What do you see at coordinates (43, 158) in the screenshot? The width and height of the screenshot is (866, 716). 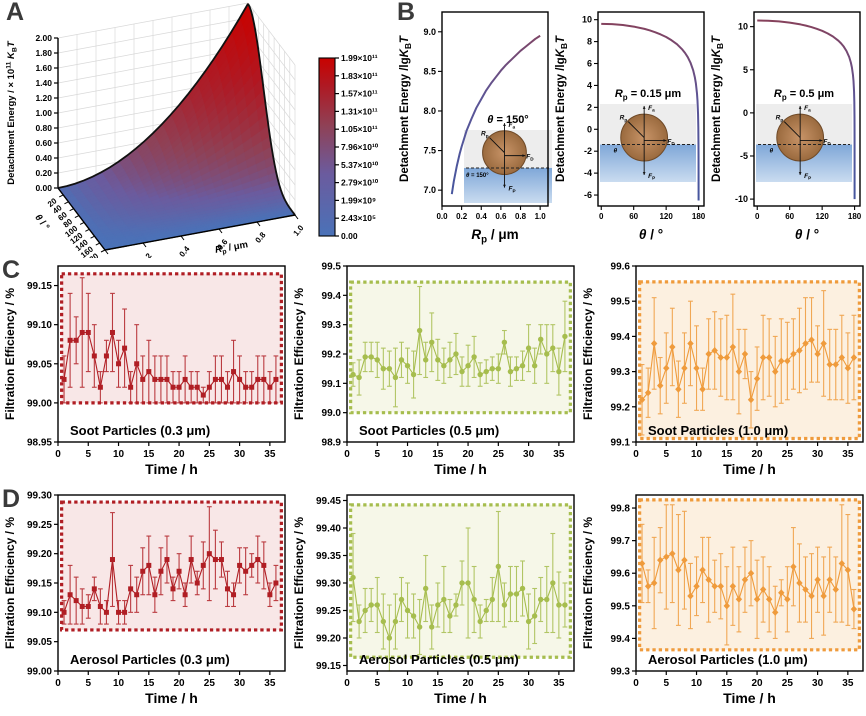 I see `svg-text: 0.40` at bounding box center [43, 158].